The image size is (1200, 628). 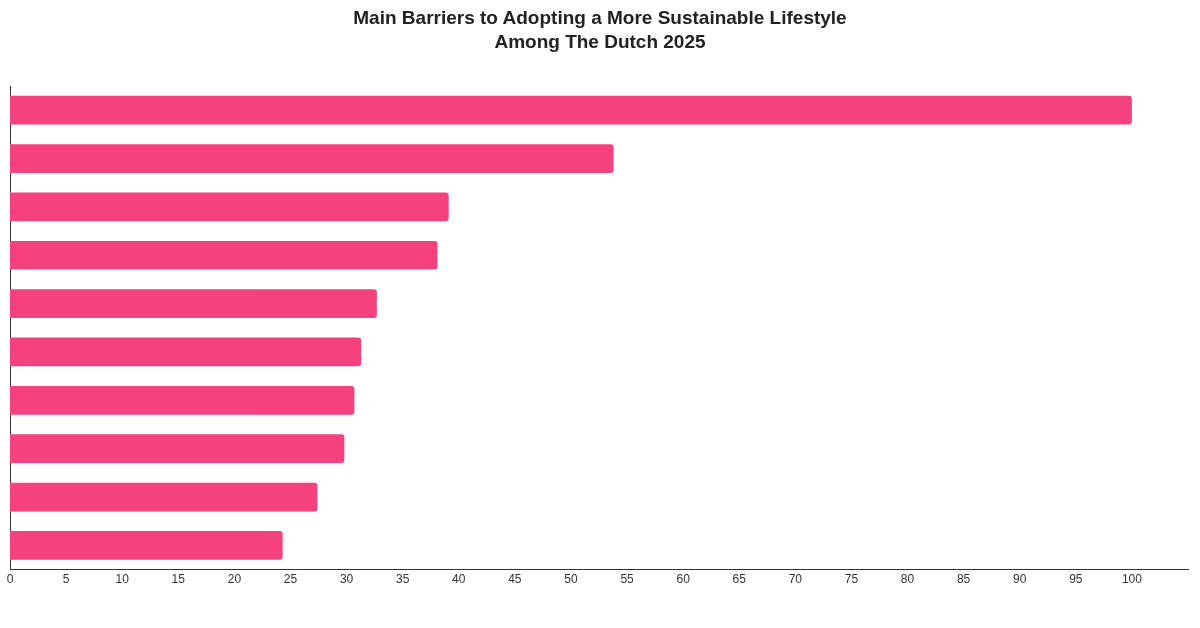 What do you see at coordinates (907, 579) in the screenshot?
I see `x-tick-label: 80` at bounding box center [907, 579].